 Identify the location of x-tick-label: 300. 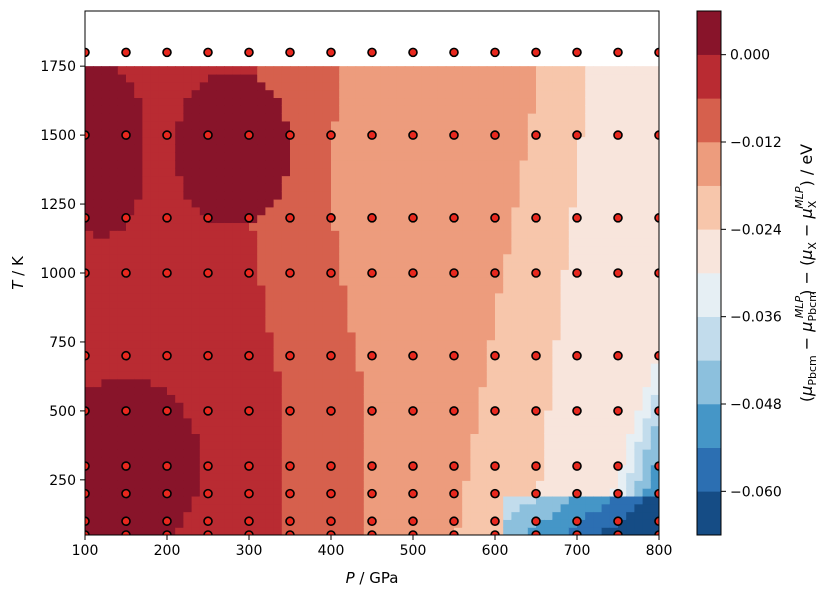
(249, 551).